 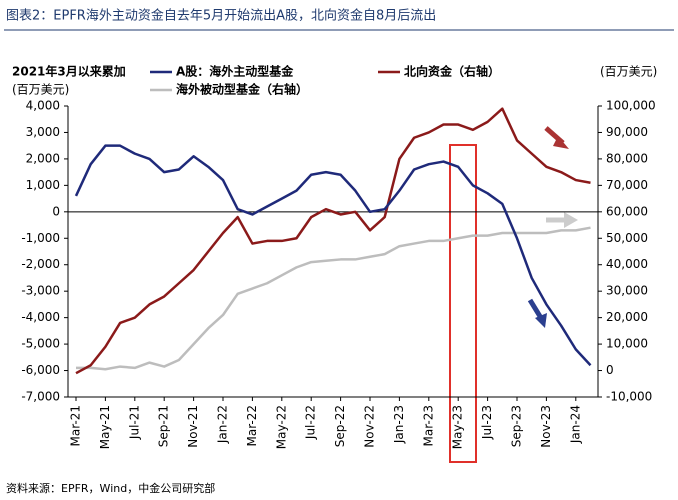 What do you see at coordinates (221, 16) in the screenshot?
I see `chart-title: 图表2：EPFR海外主动资金自去年5月开始流出A股，北向资金自8月后流出` at bounding box center [221, 16].